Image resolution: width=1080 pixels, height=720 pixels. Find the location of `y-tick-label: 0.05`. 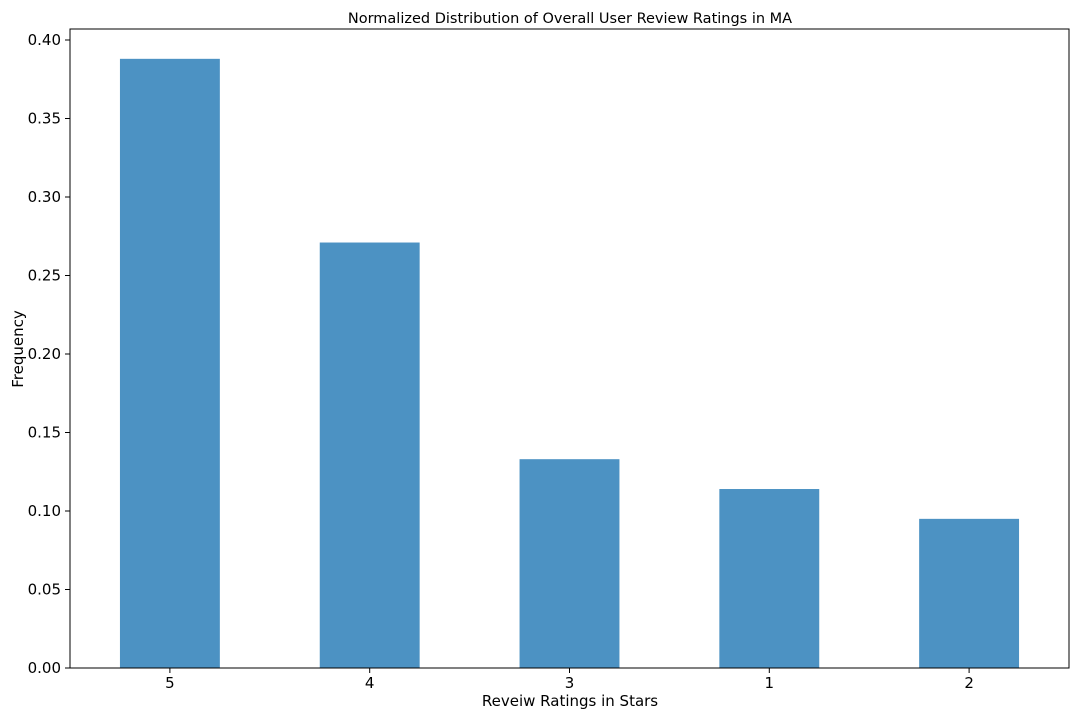

y-tick-label: 0.05 is located at coordinates (44, 589).